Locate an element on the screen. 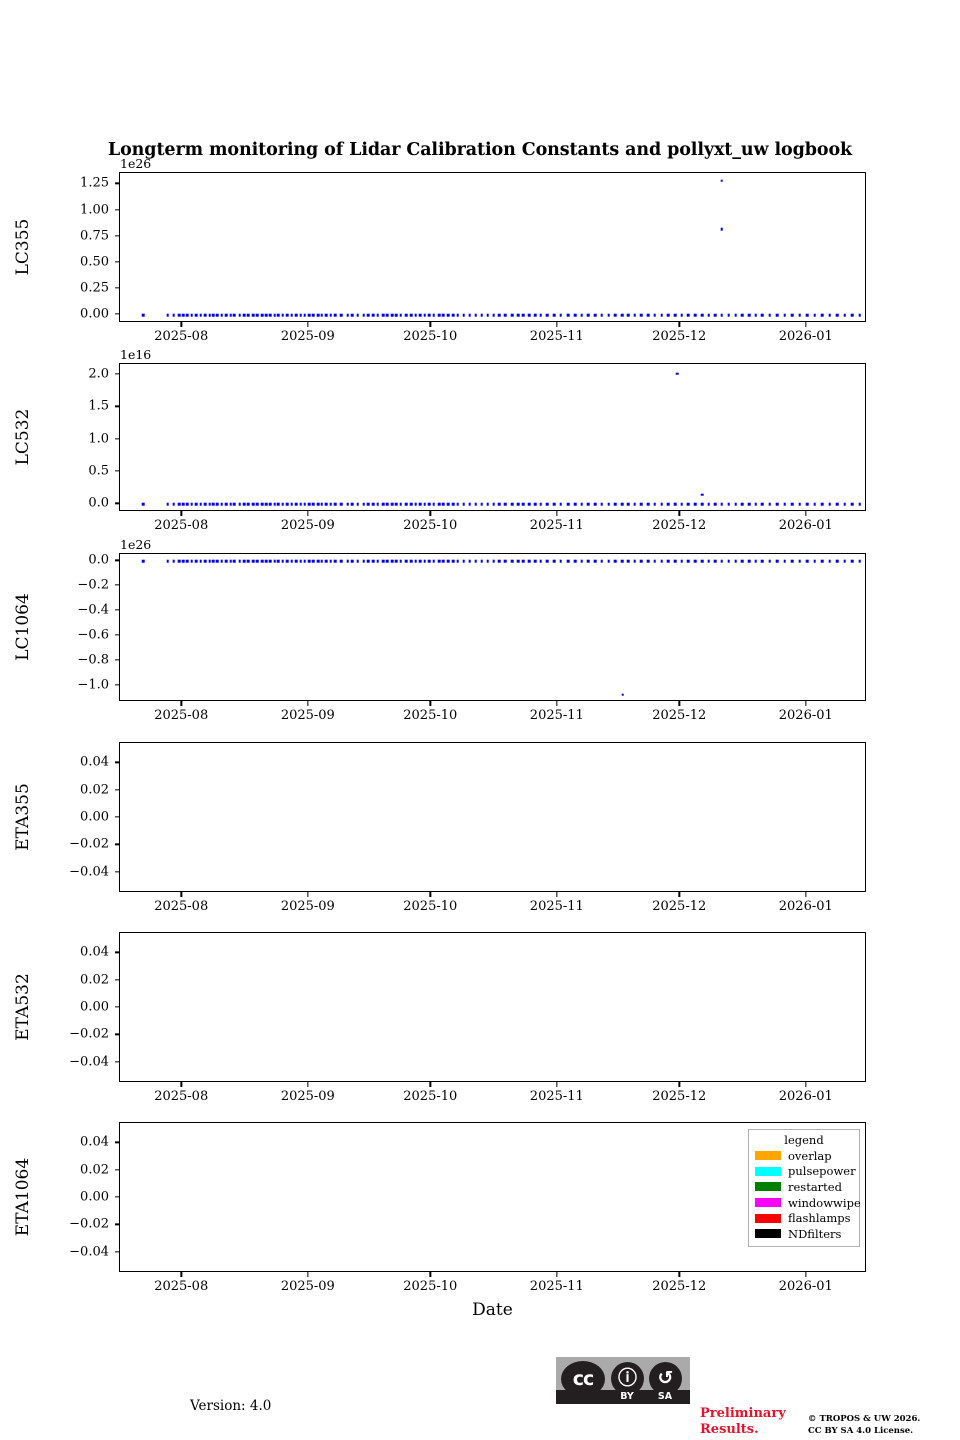 The height and width of the screenshot is (1440, 960). legend-swatch-windowwipe is located at coordinates (768, 1203).